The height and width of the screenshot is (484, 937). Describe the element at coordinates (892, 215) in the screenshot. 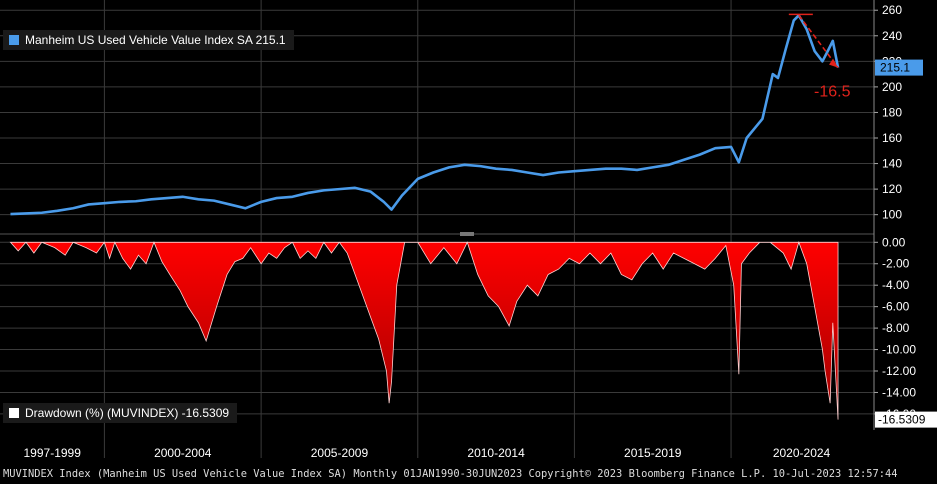

I see `top-y-tick-label: 100` at that location.